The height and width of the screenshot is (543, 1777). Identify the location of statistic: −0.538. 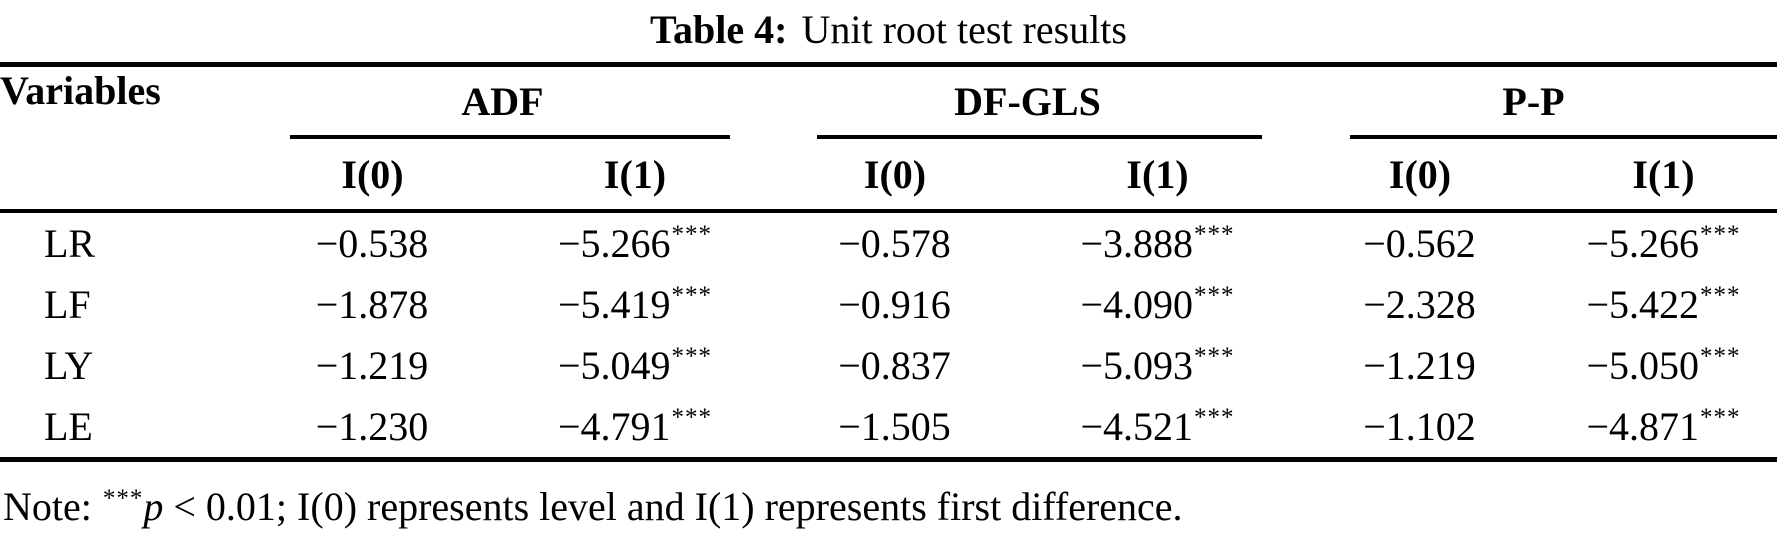
(372, 243).